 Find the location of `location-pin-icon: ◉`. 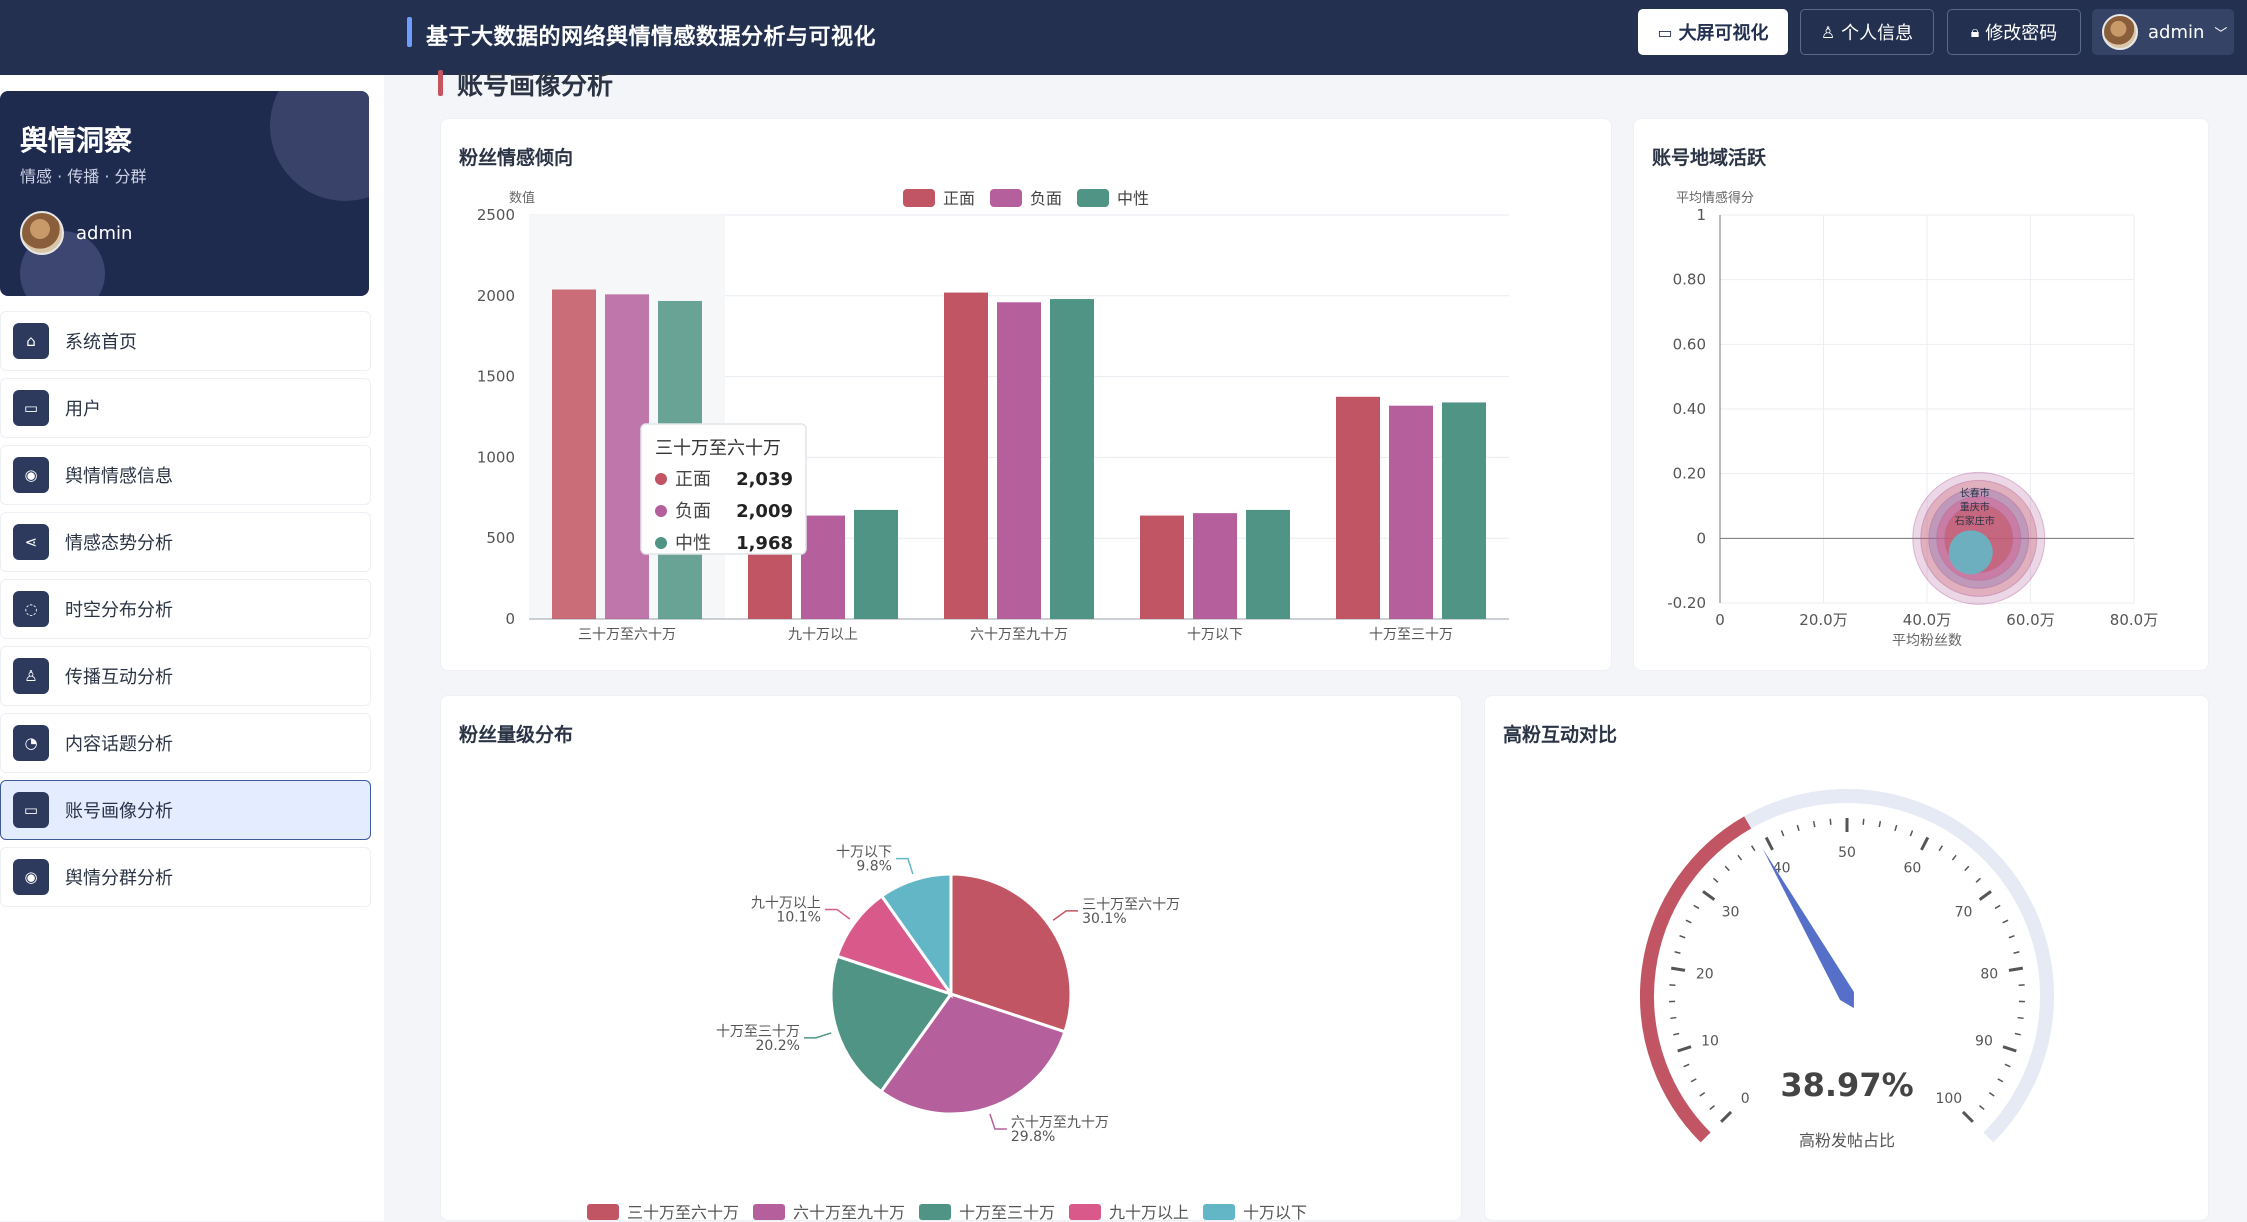

location-pin-icon: ◉ is located at coordinates (31, 475).